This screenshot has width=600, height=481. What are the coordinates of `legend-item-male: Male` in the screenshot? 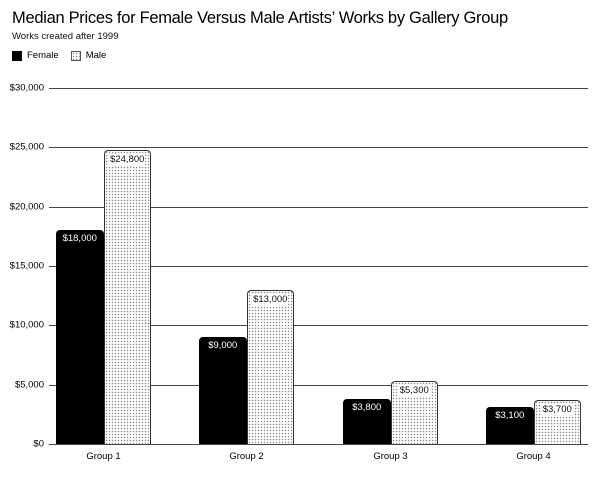 It's located at (88, 55).